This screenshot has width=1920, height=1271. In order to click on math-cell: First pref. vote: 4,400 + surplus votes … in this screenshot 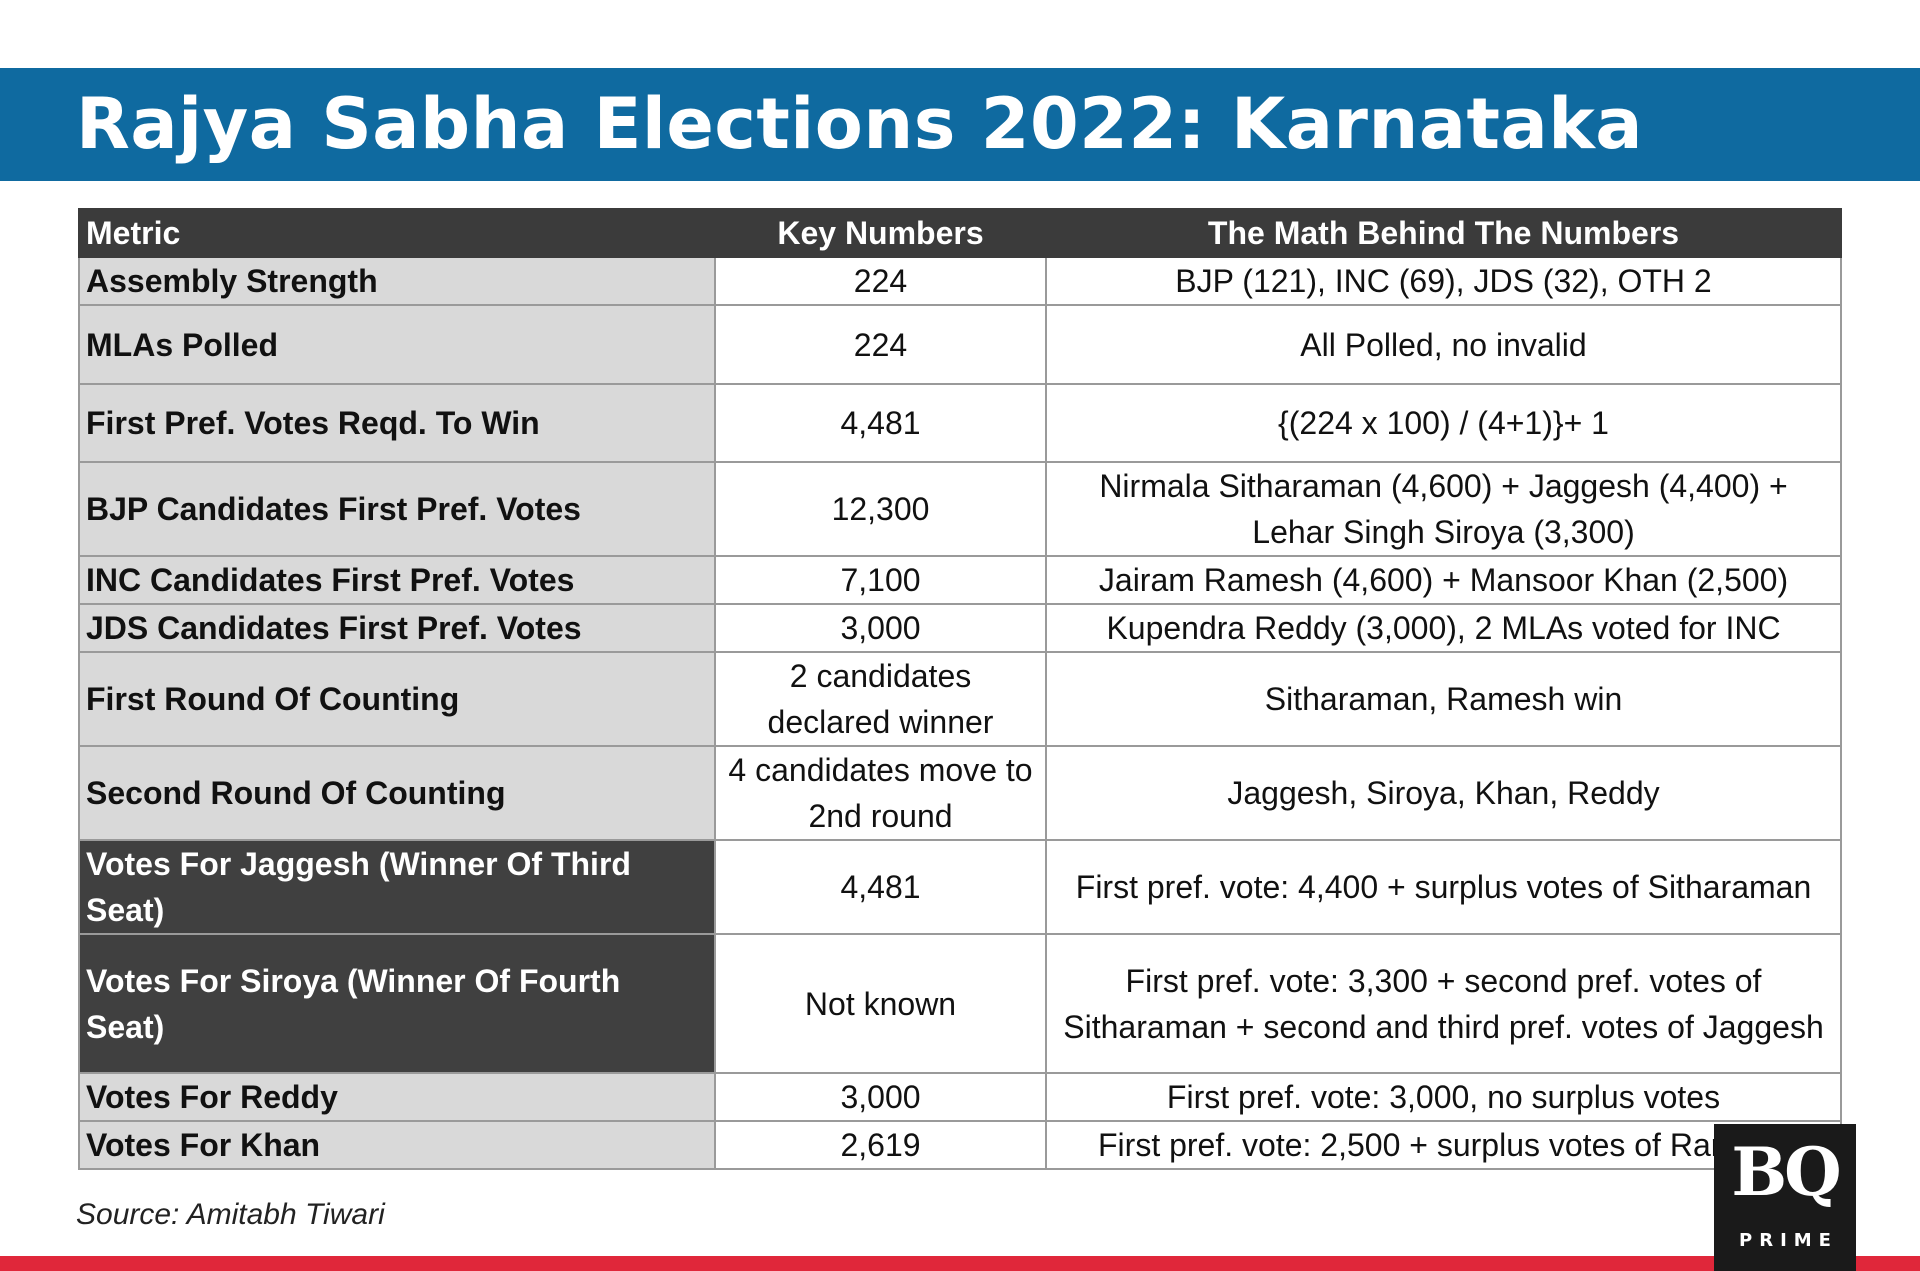, I will do `click(1443, 887)`.